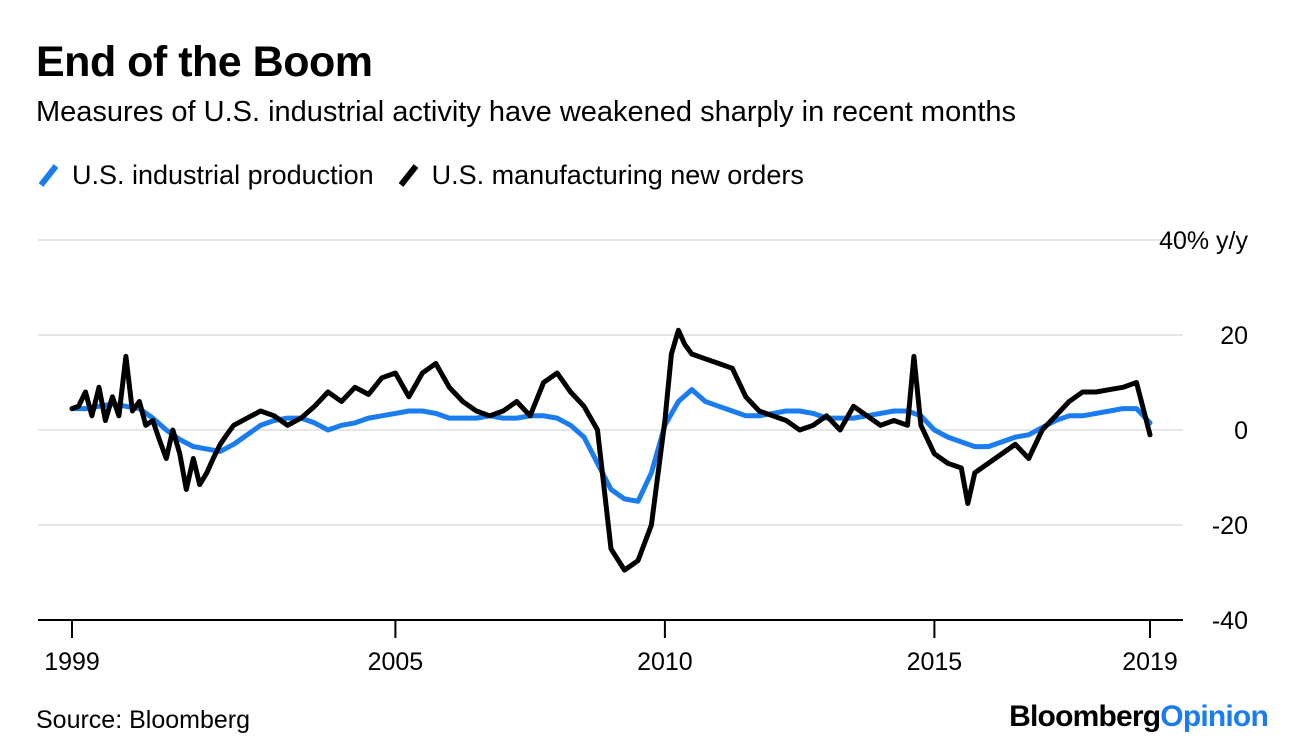 This screenshot has height=754, width=1296. Describe the element at coordinates (1241, 431) in the screenshot. I see `ytick-label-2: 0` at that location.